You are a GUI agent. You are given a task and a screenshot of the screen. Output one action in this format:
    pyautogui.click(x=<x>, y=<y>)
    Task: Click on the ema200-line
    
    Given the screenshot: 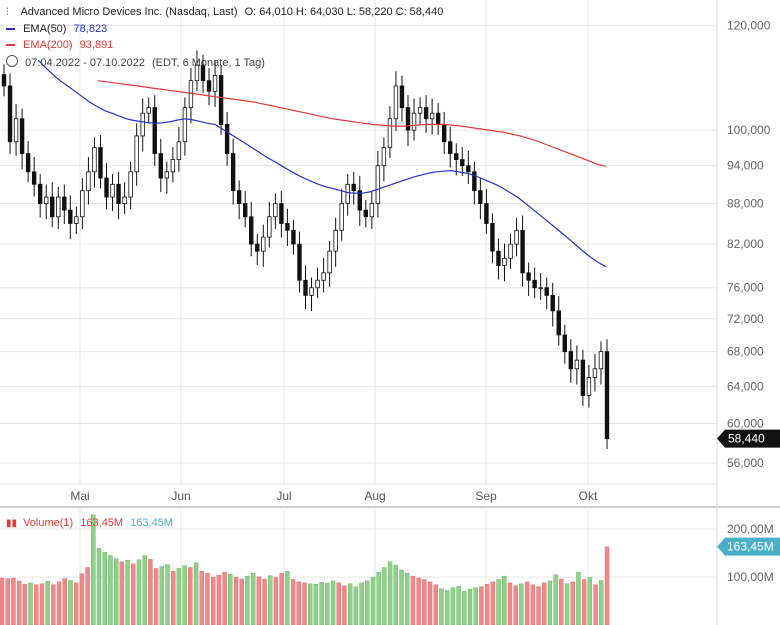 What is the action you would take?
    pyautogui.click(x=352, y=123)
    